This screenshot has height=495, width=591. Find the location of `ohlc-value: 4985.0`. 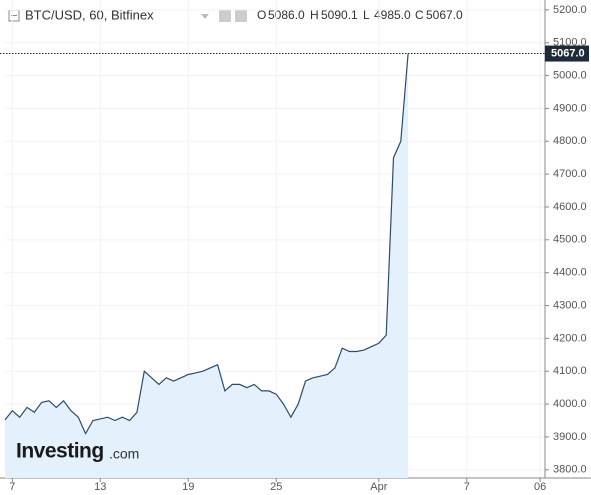

ohlc-value: 4985.0 is located at coordinates (392, 15).